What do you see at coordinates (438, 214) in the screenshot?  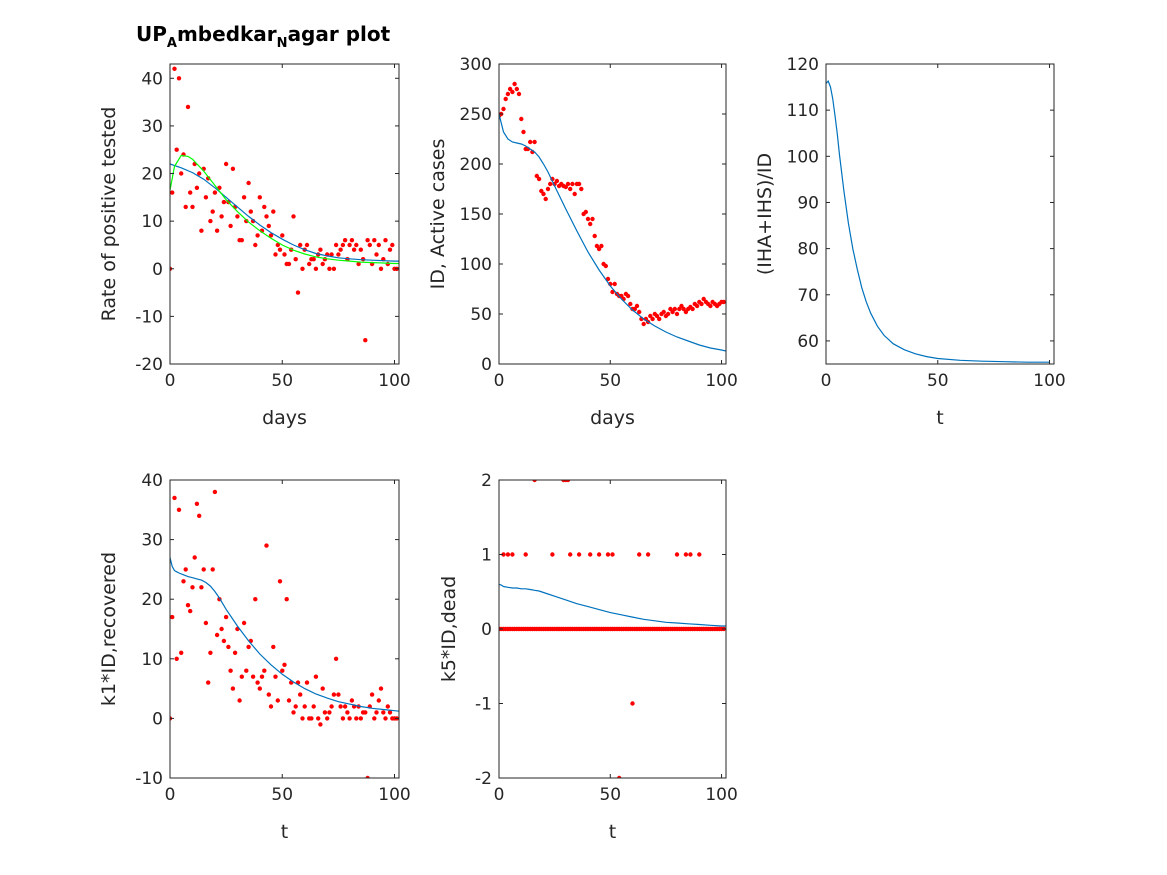 I see `y-axis-label: ID, Active cases` at bounding box center [438, 214].